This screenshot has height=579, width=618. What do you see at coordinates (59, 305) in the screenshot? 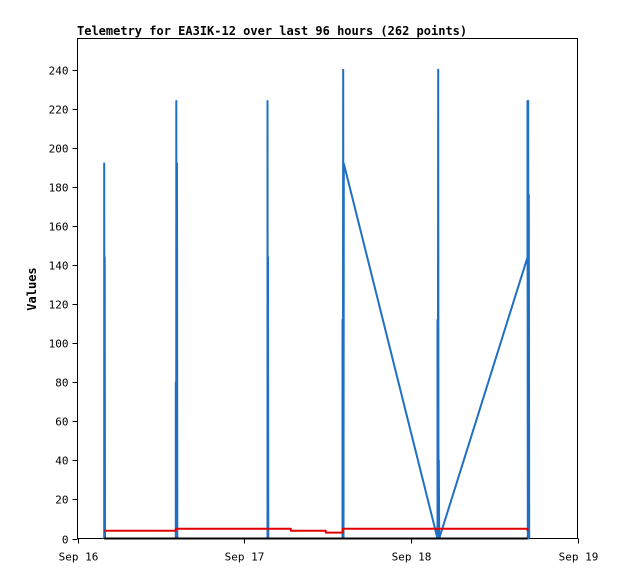
I see `y-tick-label: 120` at bounding box center [59, 305].